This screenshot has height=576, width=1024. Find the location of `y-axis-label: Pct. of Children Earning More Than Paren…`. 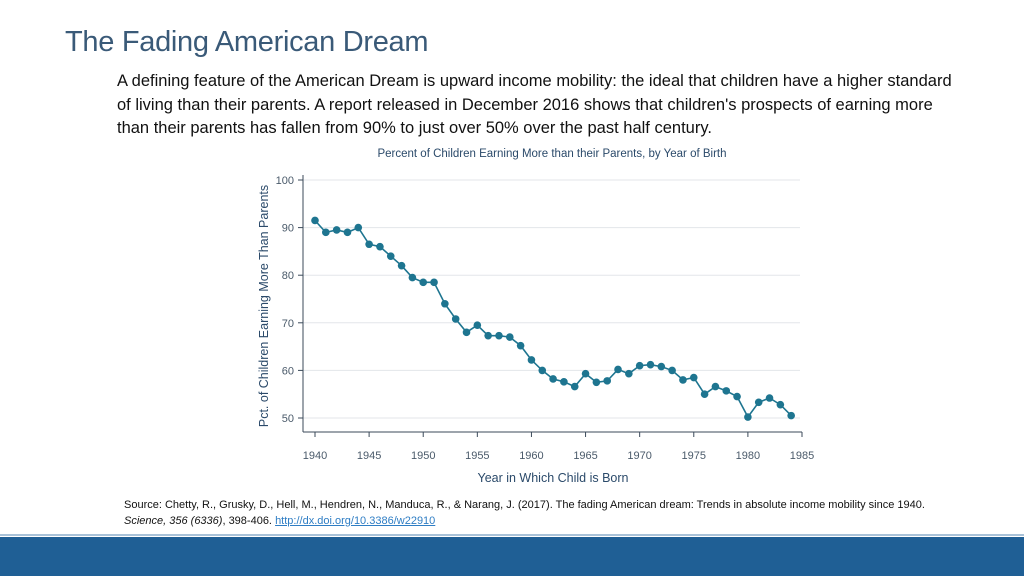

y-axis-label: Pct. of Children Earning More Than Paren… is located at coordinates (264, 306).